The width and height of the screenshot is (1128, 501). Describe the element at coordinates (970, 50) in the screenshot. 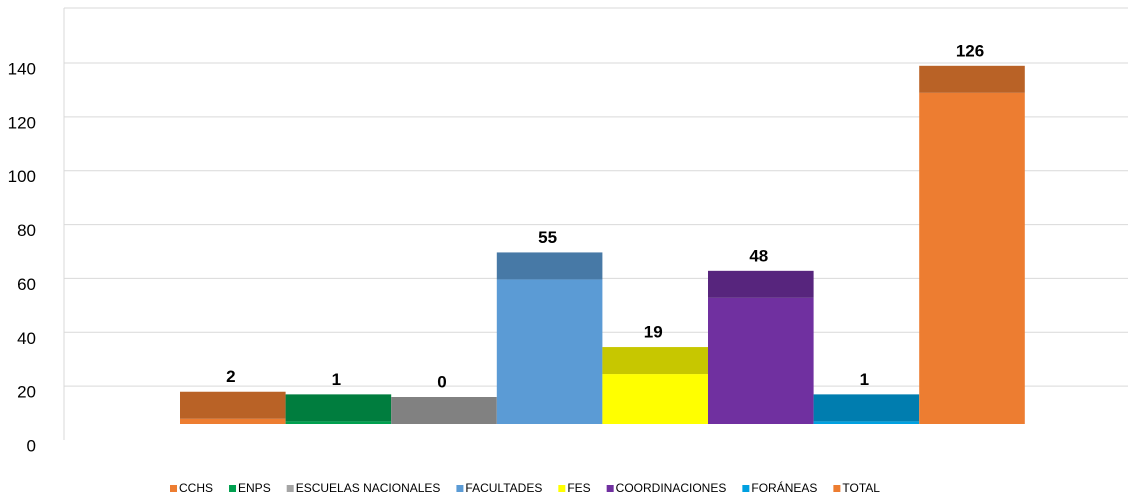

I see `value-label: 126` at that location.